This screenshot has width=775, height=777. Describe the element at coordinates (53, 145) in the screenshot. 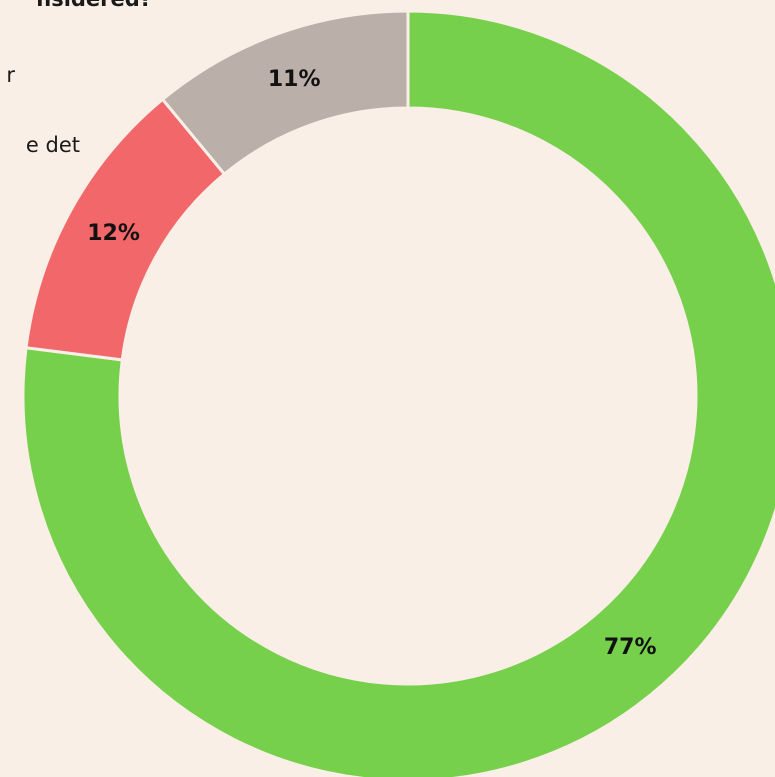

I see `option-text: e det` at that location.